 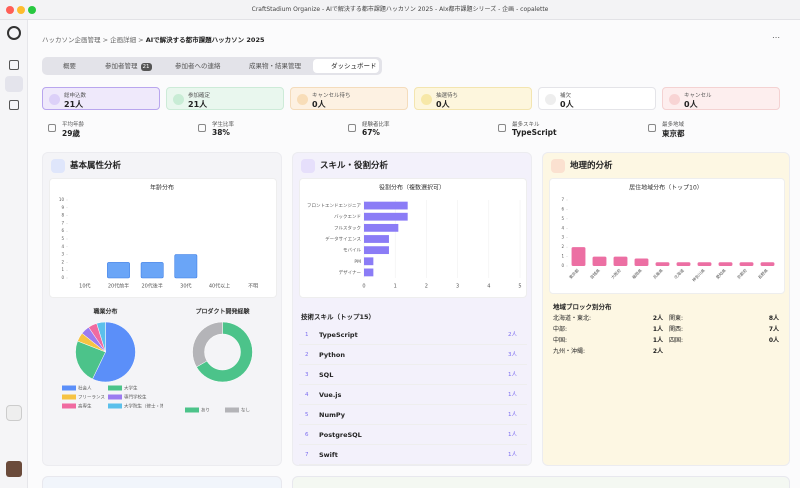 What do you see at coordinates (96, 166) in the screenshot?
I see `panel-title: 基本属性分析` at bounding box center [96, 166].